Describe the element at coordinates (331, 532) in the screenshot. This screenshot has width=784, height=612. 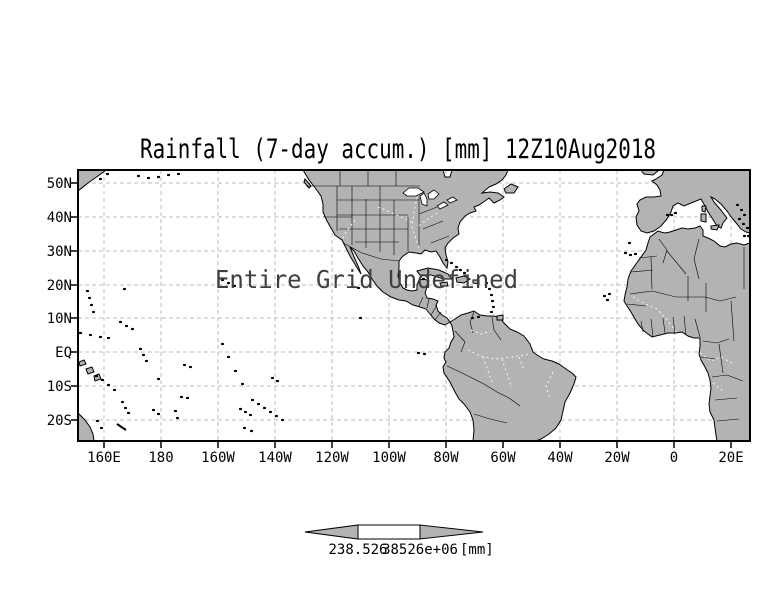
I see `colorbar-left-arrow` at that location.